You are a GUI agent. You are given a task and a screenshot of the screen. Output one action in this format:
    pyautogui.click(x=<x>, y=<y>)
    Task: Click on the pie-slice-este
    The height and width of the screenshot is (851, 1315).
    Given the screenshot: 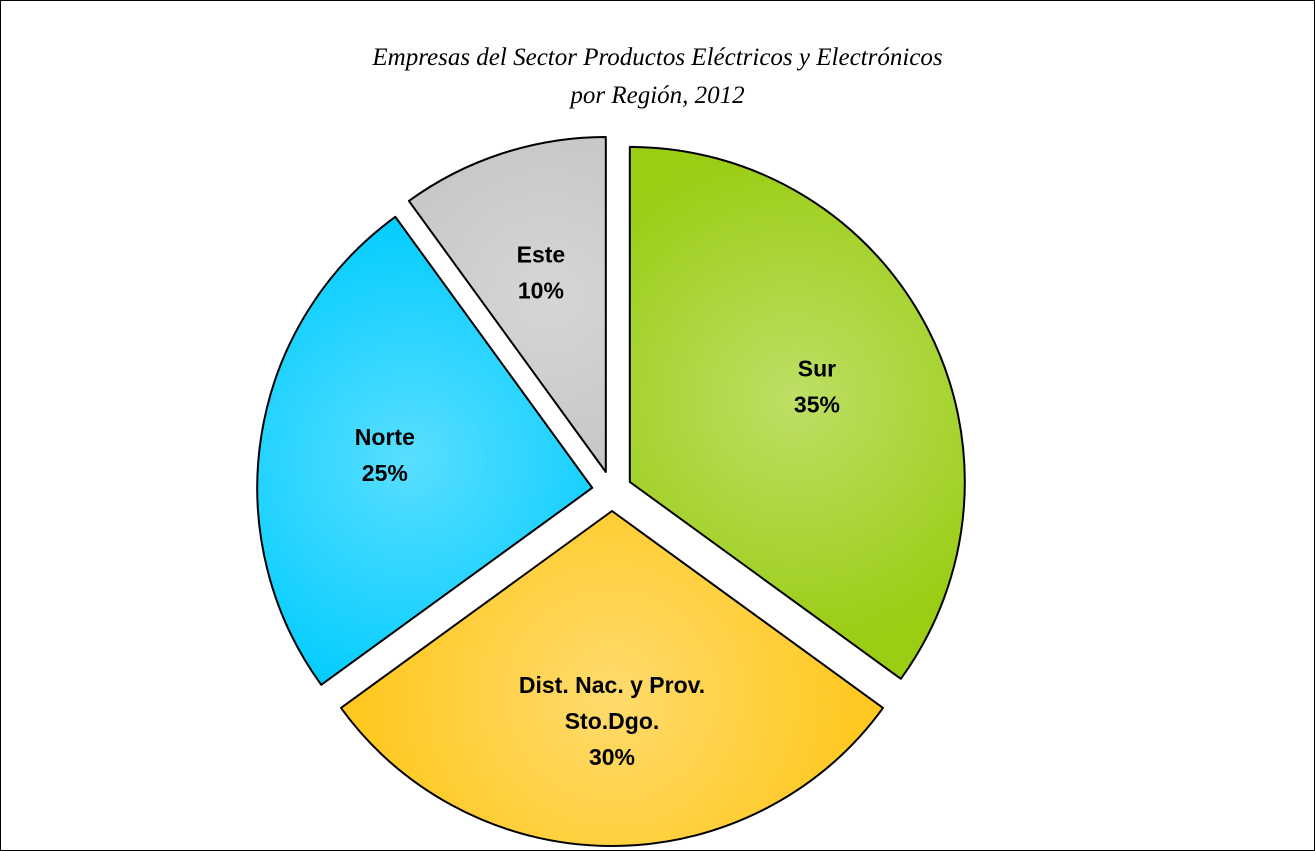 What is the action you would take?
    pyautogui.click(x=507, y=304)
    